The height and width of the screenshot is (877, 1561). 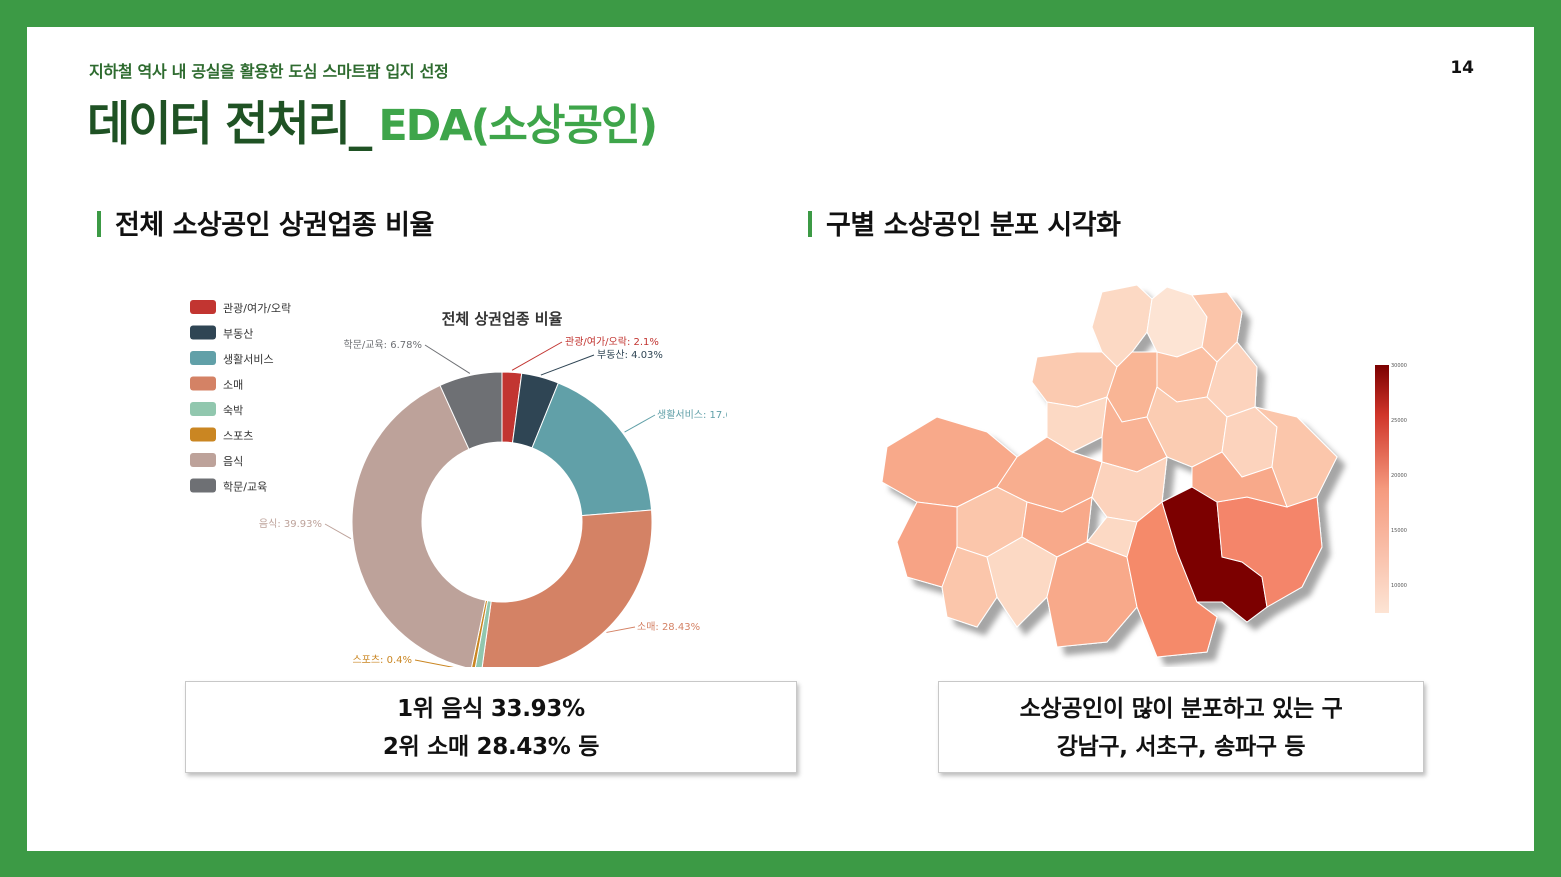 What do you see at coordinates (612, 342) in the screenshot?
I see `slice-label: 관광/여가/오락: 2.1%` at bounding box center [612, 342].